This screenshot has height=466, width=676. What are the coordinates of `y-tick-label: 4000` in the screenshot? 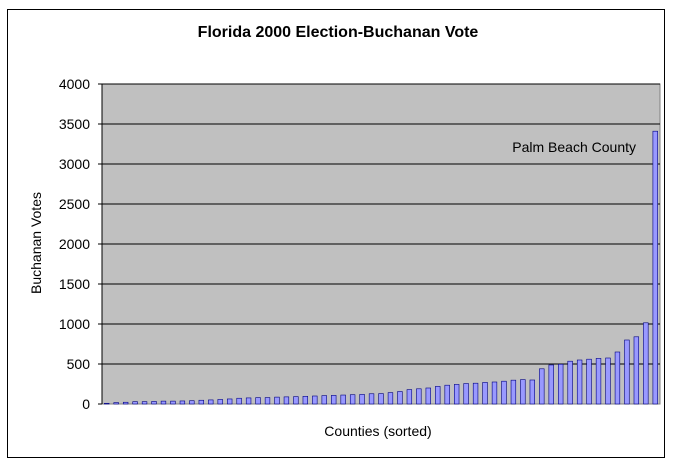 It's located at (74, 84).